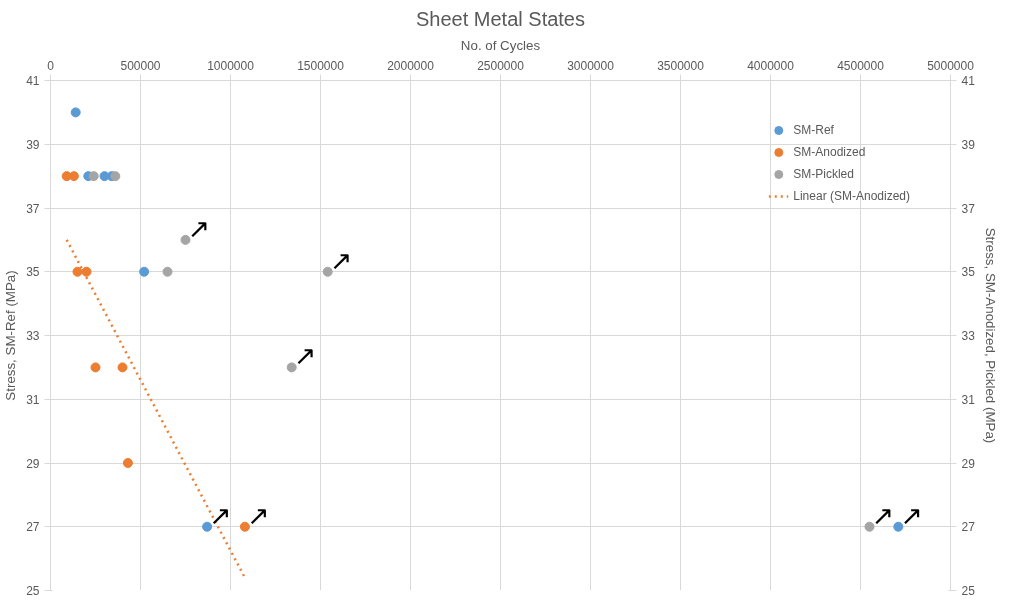  What do you see at coordinates (968, 399) in the screenshot?
I see `y2-tick-label: 31` at bounding box center [968, 399].